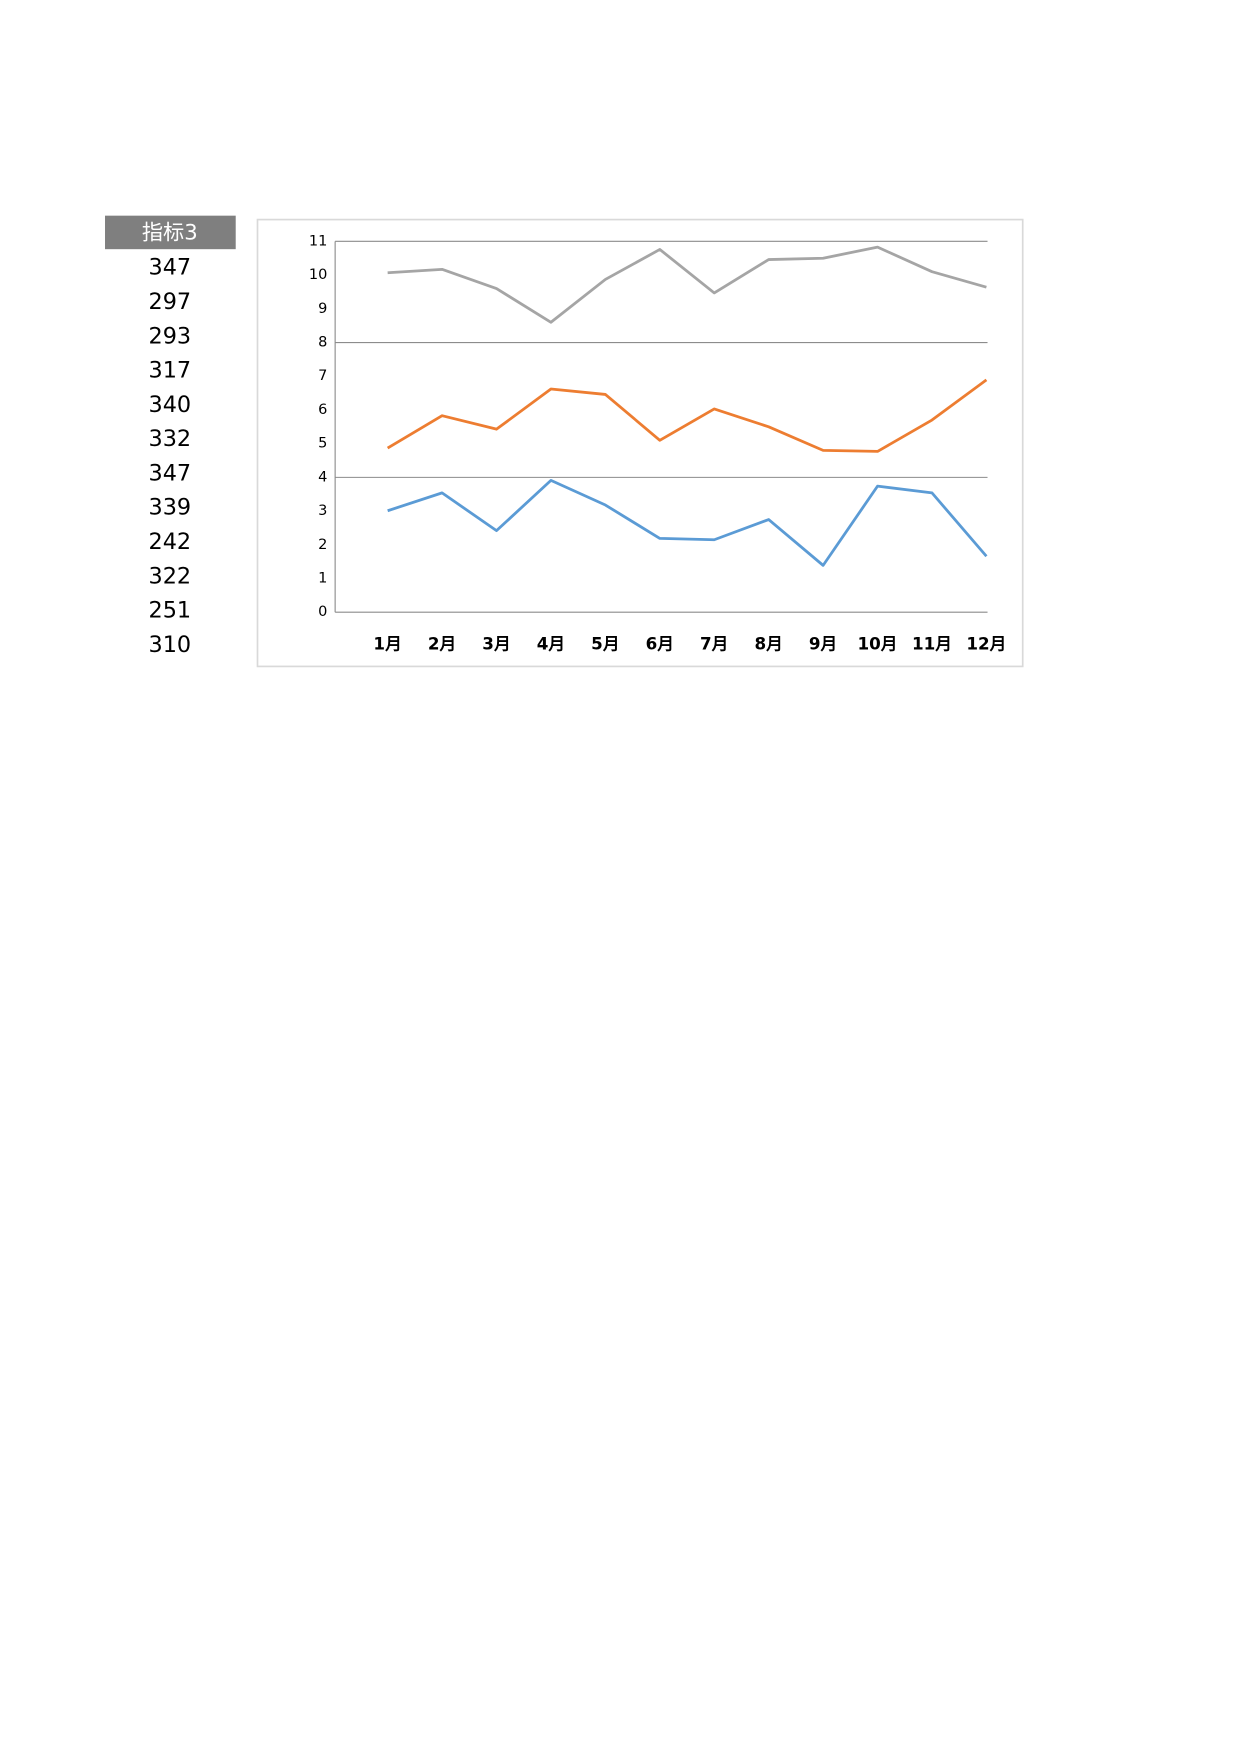 This screenshot has height=1754, width=1240. I want to click on table-header: 指标3, so click(170, 233).